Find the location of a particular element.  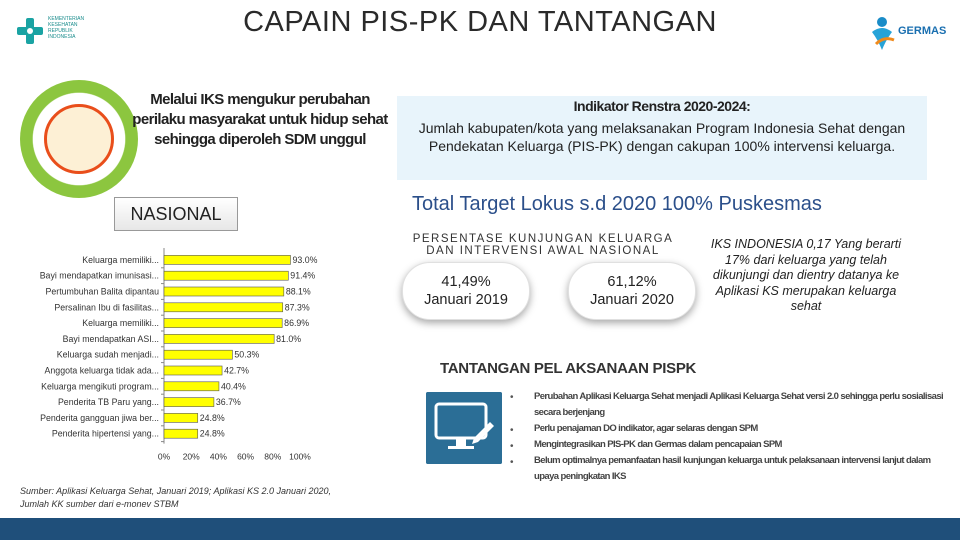

germas-logo: GERMAS is located at coordinates (909, 33).